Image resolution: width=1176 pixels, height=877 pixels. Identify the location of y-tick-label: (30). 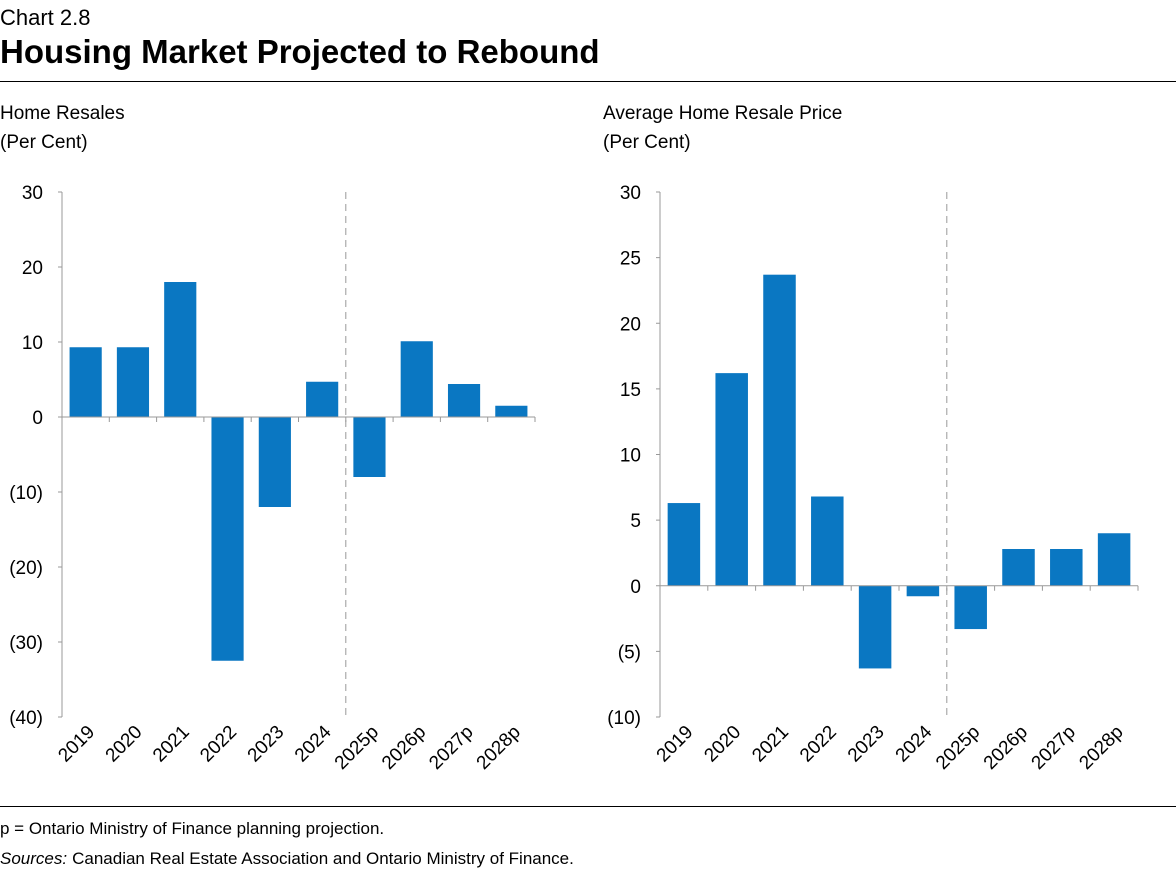
(26, 643).